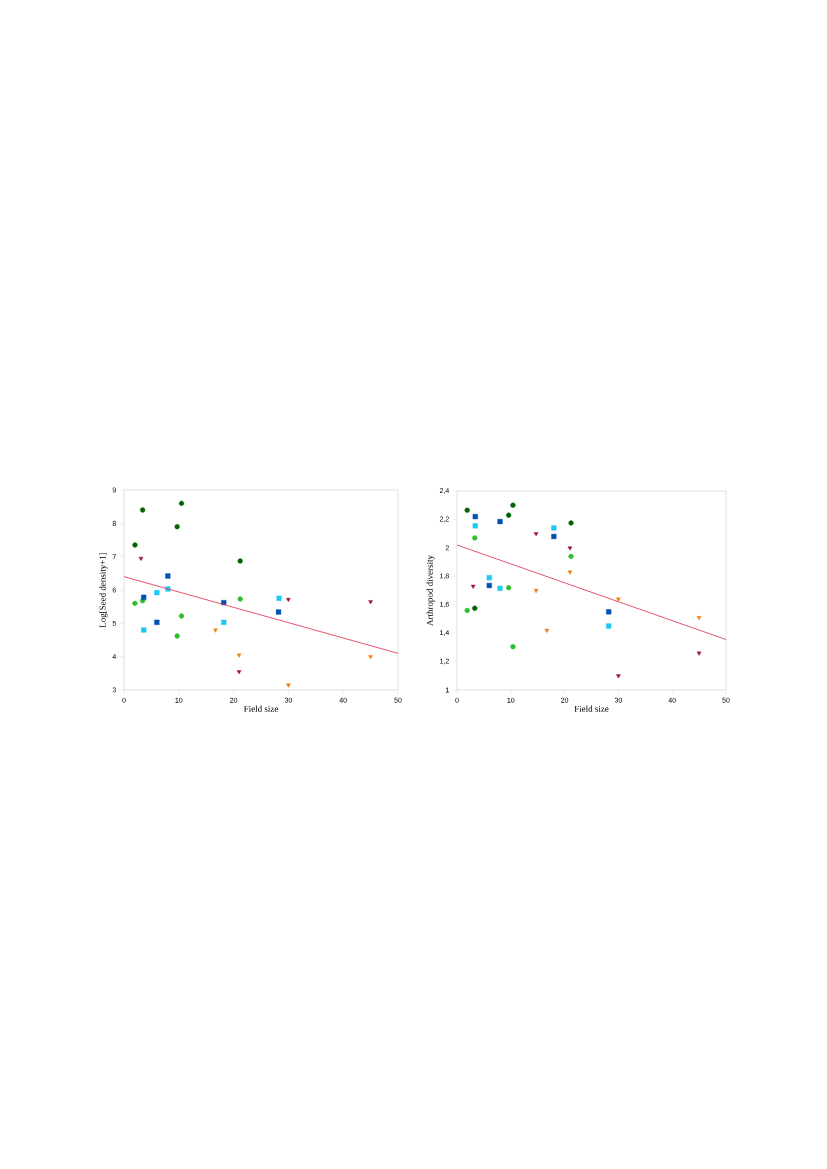  What do you see at coordinates (103, 590) in the screenshot?
I see `y-axis-title: Log[Seed density+1]` at bounding box center [103, 590].